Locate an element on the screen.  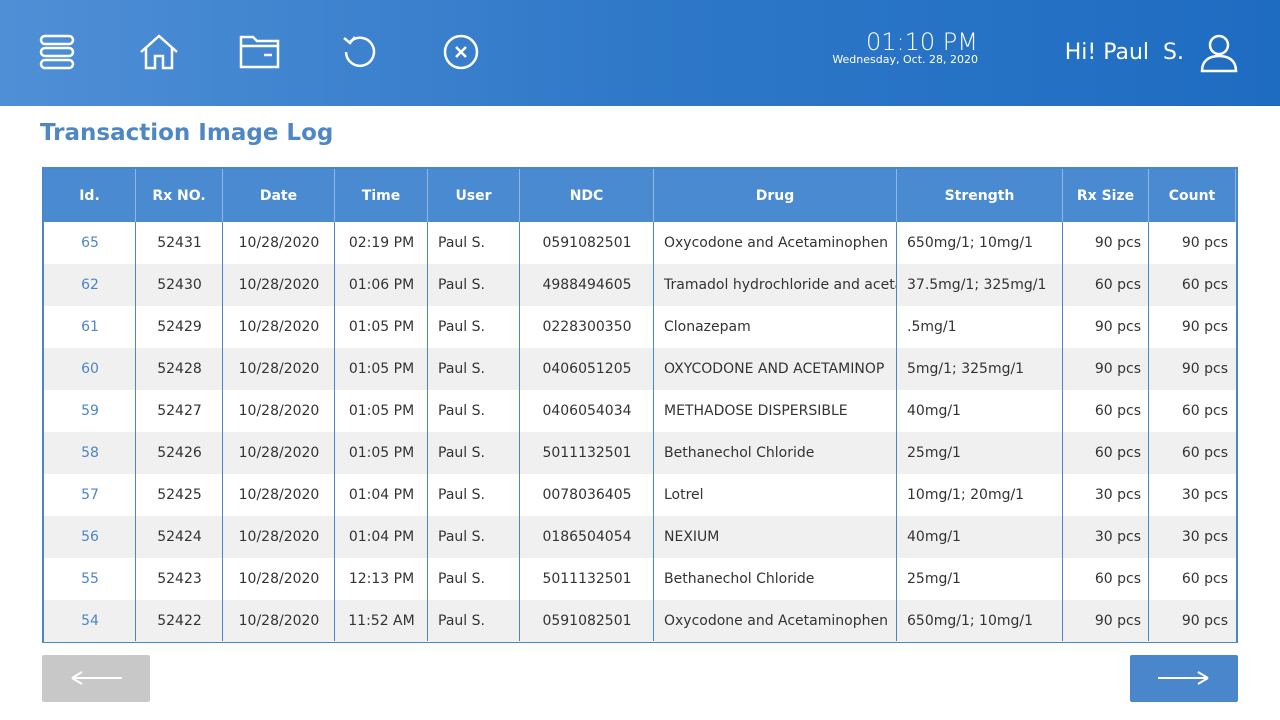
table-cell: 57 is located at coordinates (90, 495).